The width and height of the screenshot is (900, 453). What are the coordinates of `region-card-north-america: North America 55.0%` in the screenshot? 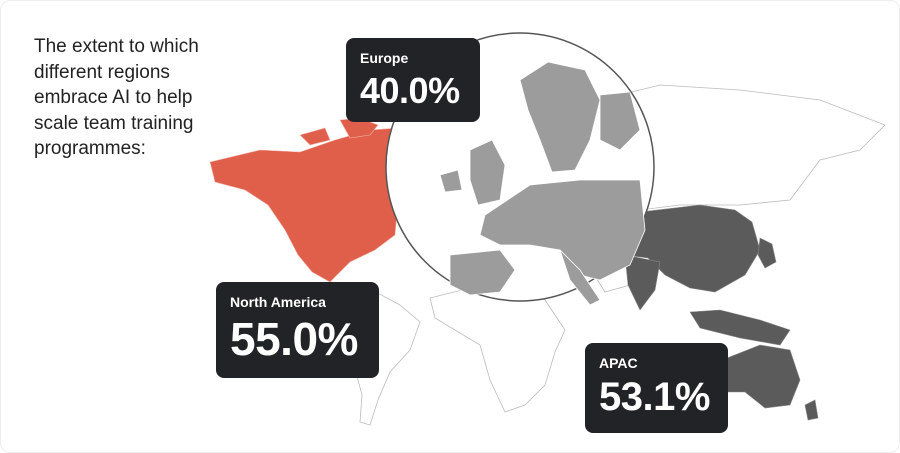 It's located at (297, 330).